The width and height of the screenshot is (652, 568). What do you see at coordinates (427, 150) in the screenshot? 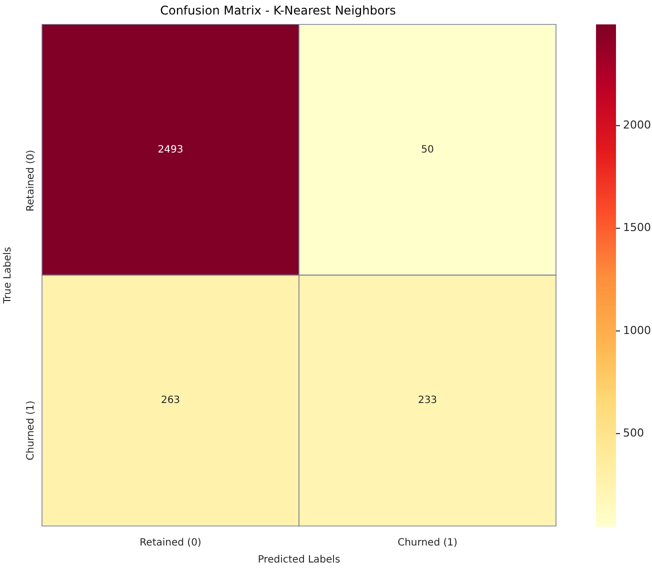
I see `data-label: 50` at bounding box center [427, 150].